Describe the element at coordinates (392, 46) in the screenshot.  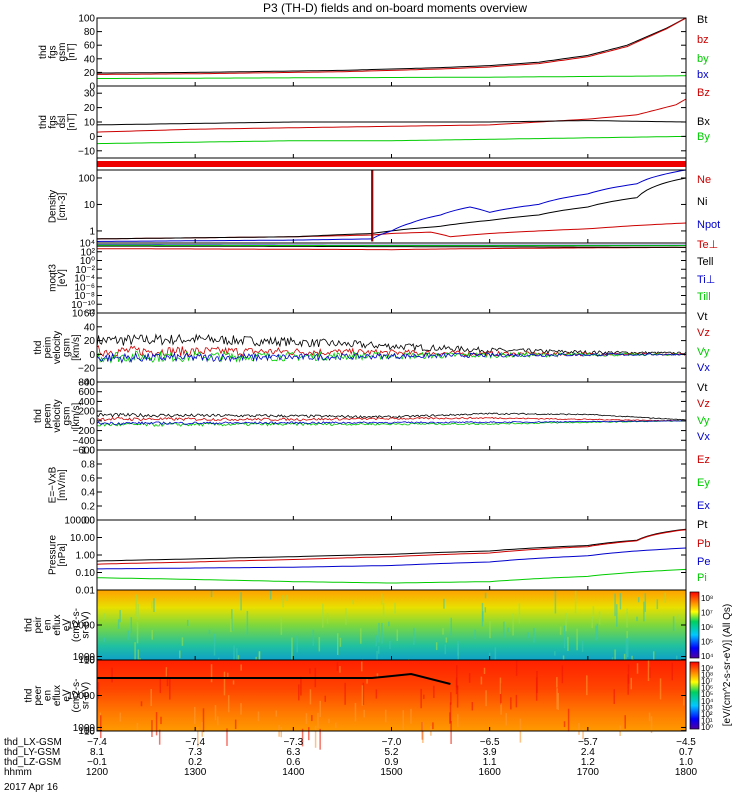
I see `series-bz` at that location.